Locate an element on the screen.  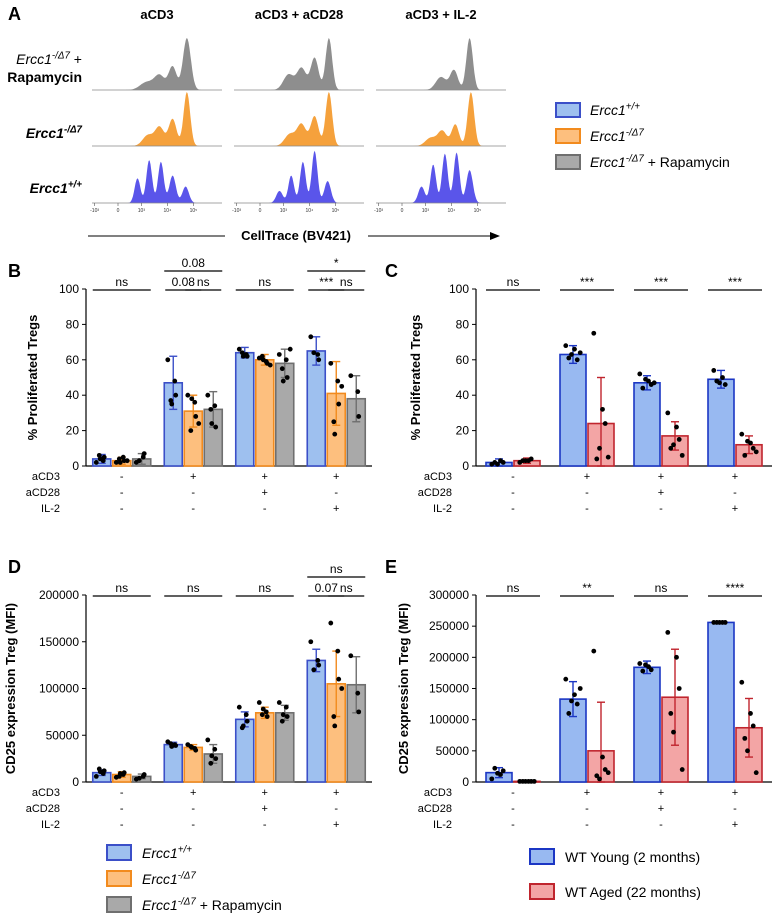
bar-young is located at coordinates (647, 424).